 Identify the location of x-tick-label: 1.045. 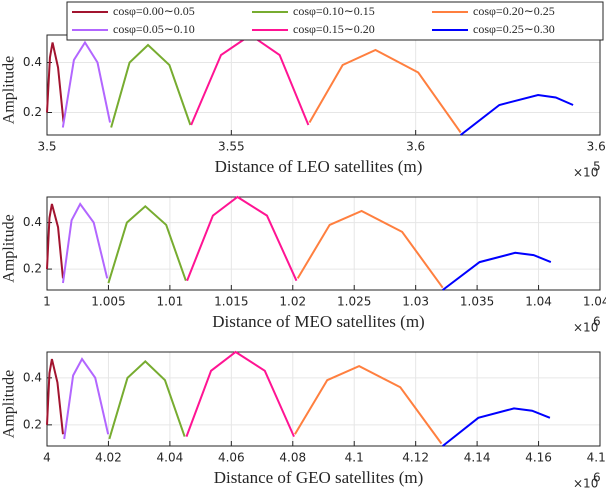
(594, 302).